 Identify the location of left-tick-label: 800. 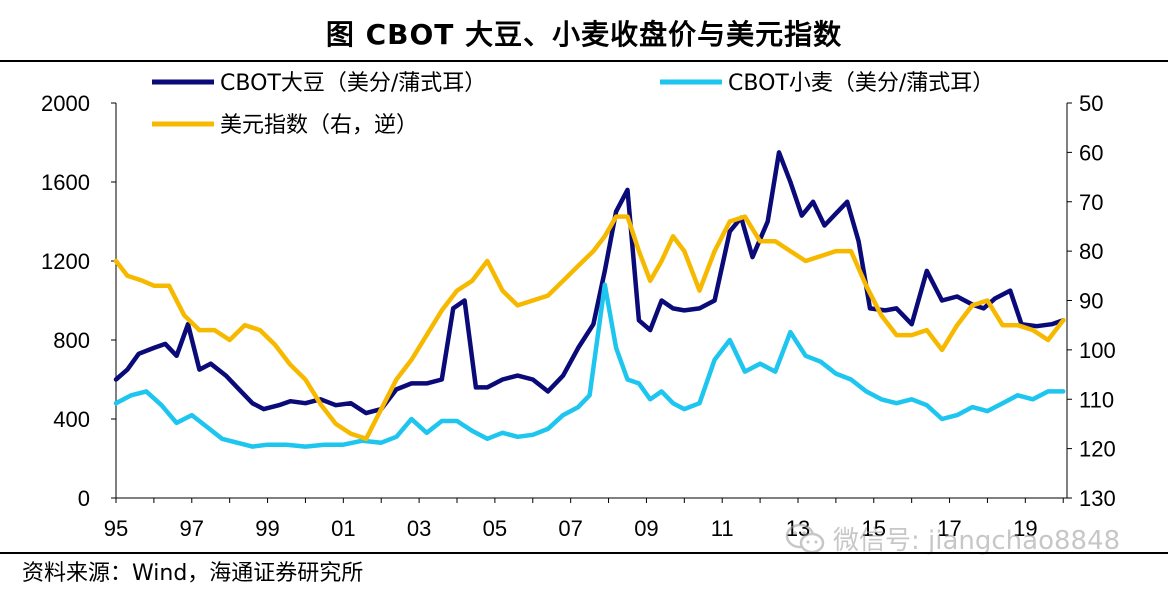
(71, 340).